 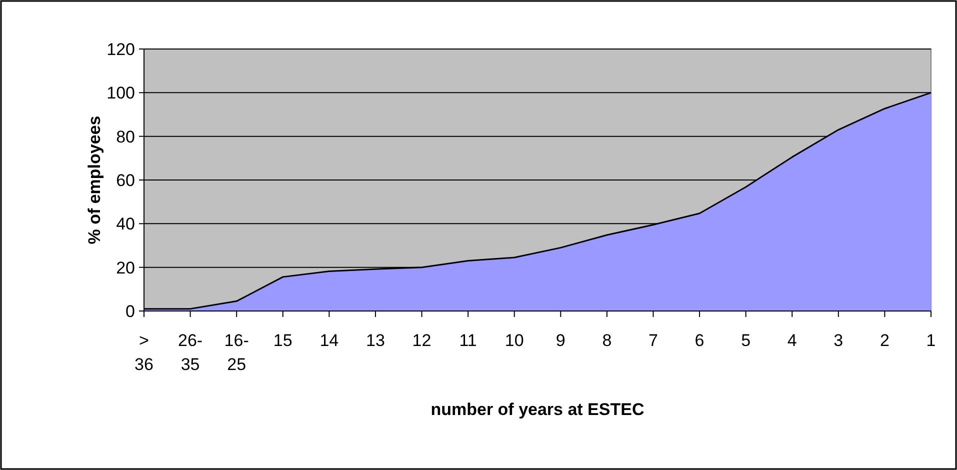 I want to click on x-tick-label: 9, so click(x=561, y=340).